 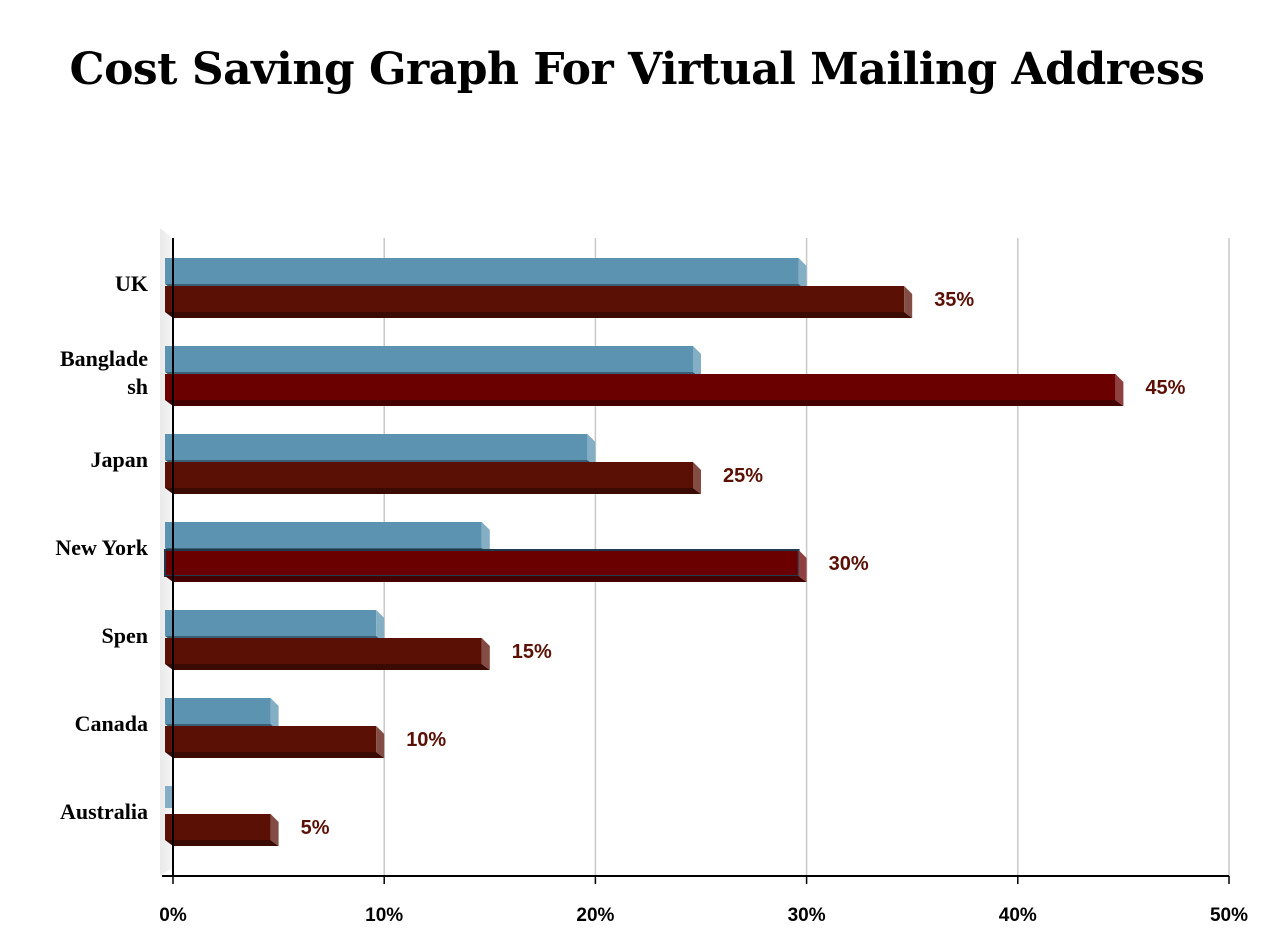 What do you see at coordinates (849, 564) in the screenshot?
I see `data-label: 30%` at bounding box center [849, 564].